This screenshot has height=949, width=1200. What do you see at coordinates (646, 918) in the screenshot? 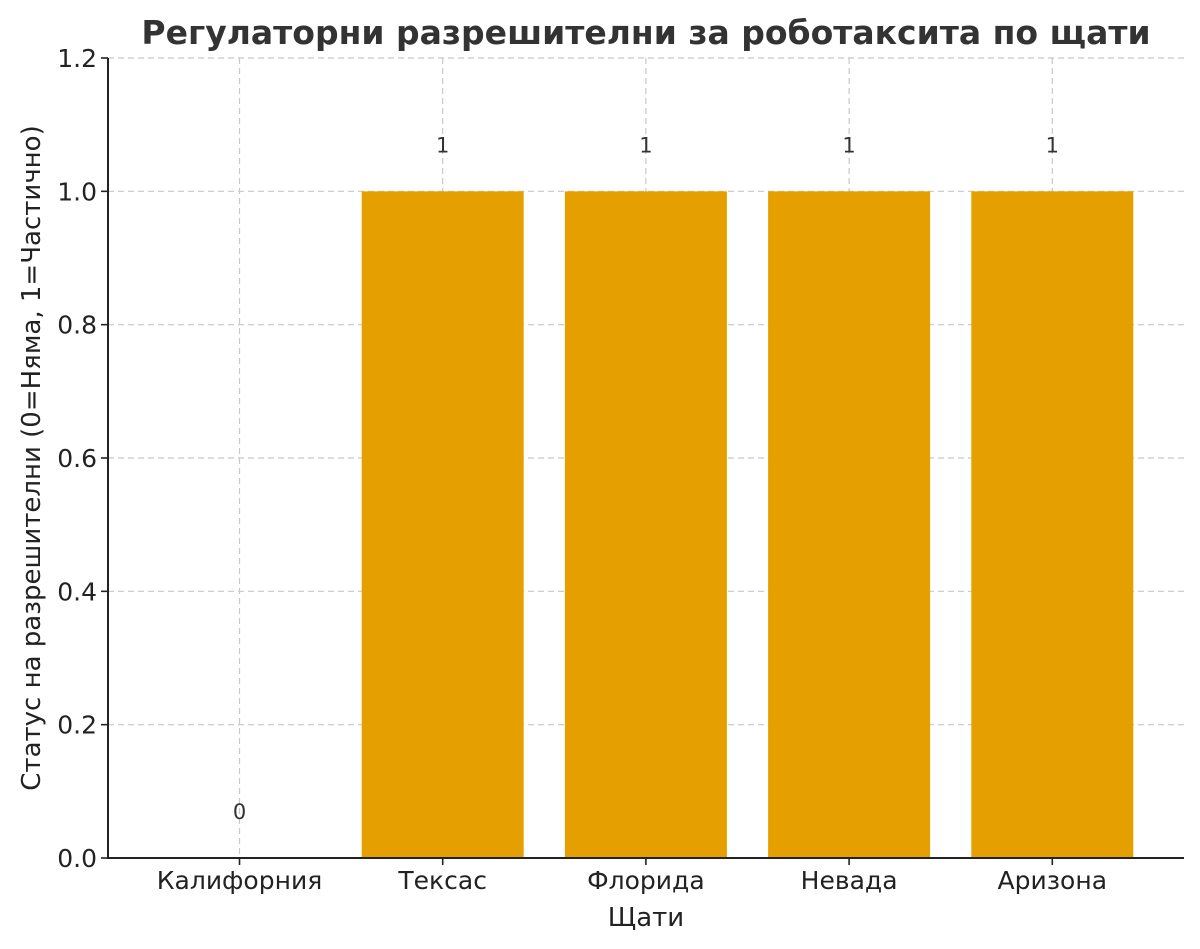
I see `x-axis-label: Щати` at bounding box center [646, 918].